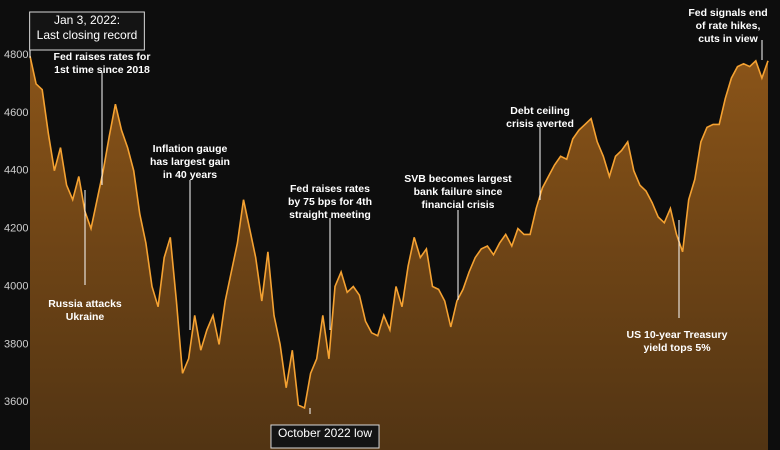 The height and width of the screenshot is (450, 780). What do you see at coordinates (330, 189) in the screenshot?
I see `annotation-text: Fed raises rates` at bounding box center [330, 189].